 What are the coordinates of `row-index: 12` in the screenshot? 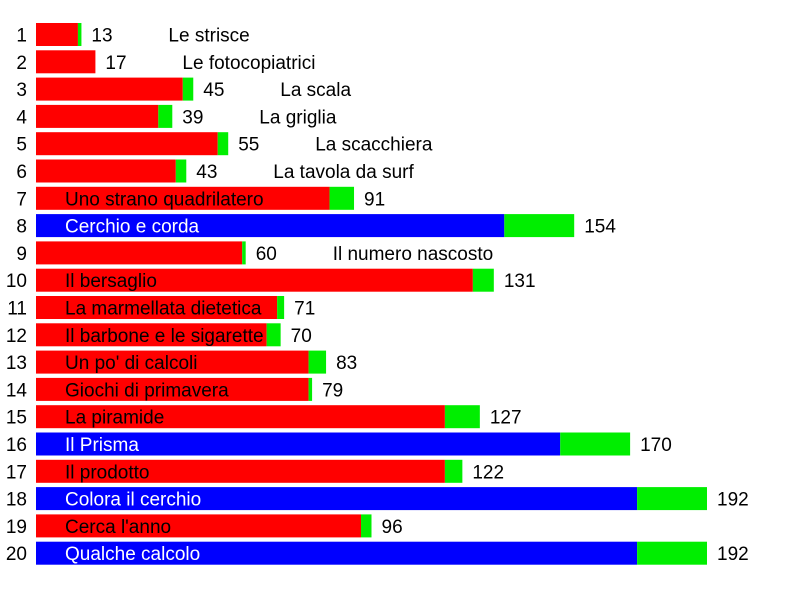 It's located at (16, 336).